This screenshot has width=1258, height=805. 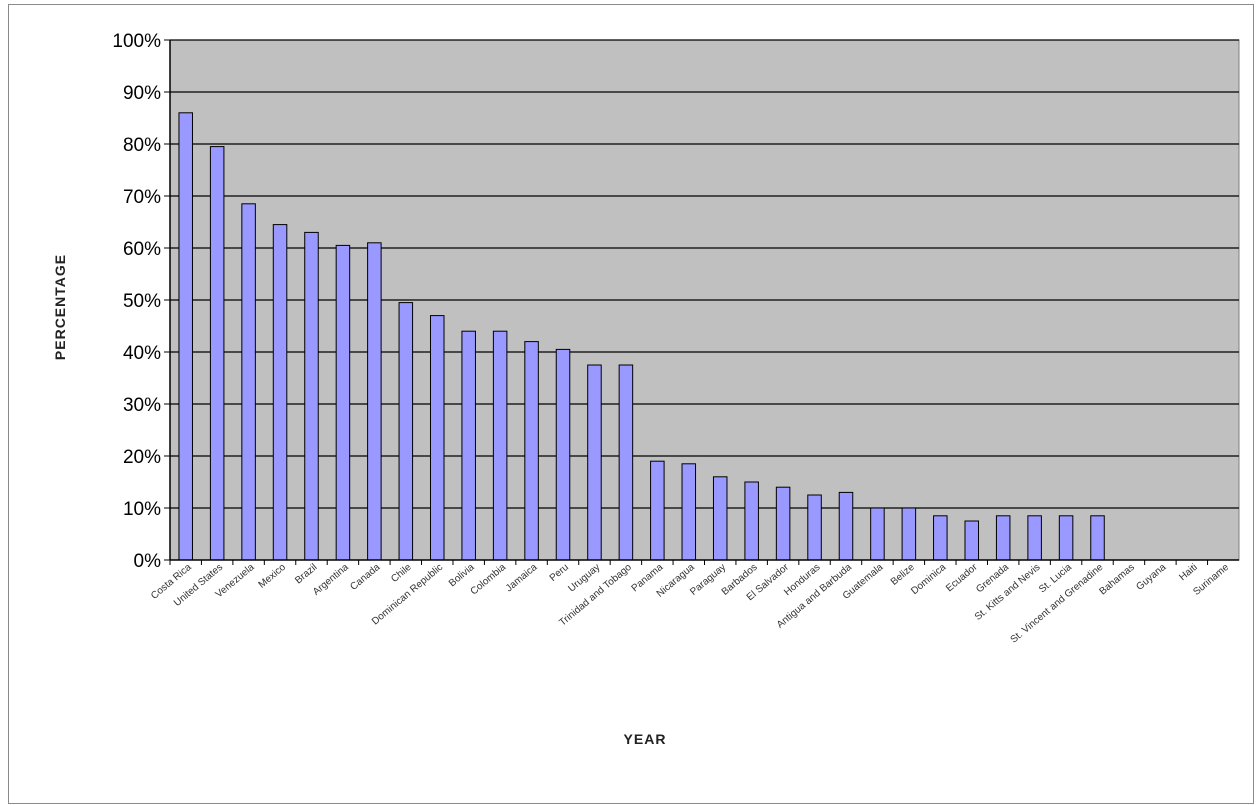 I want to click on y-tick-label: 100%, so click(x=136, y=41).